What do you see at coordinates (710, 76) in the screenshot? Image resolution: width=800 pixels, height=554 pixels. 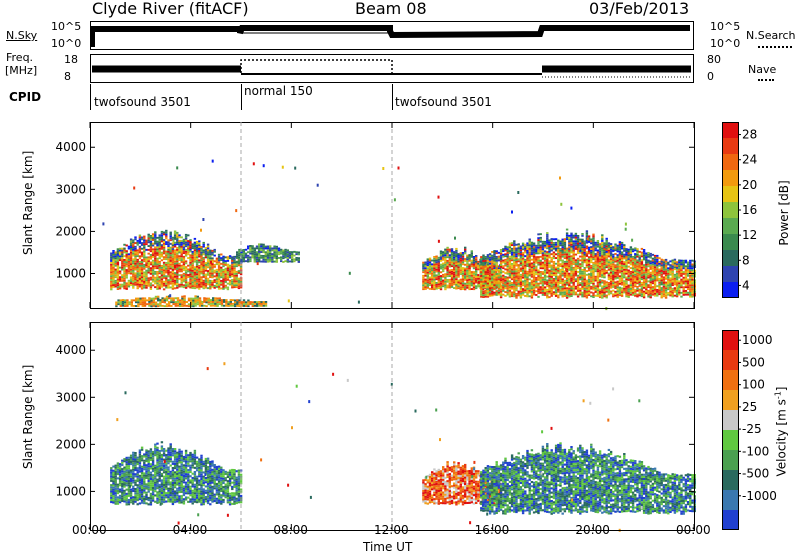 I see `nave-tick-bottom: 0` at bounding box center [710, 76].